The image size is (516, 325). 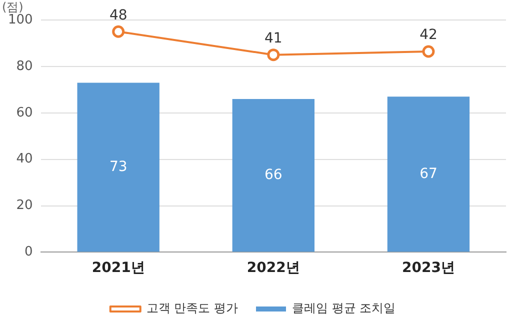 I want to click on data-label: 48, so click(x=118, y=15).